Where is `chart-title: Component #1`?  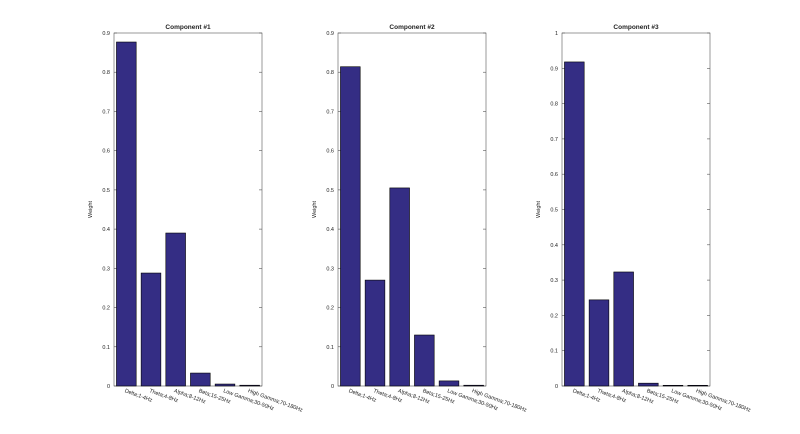
chart-title: Component #1 is located at coordinates (188, 27).